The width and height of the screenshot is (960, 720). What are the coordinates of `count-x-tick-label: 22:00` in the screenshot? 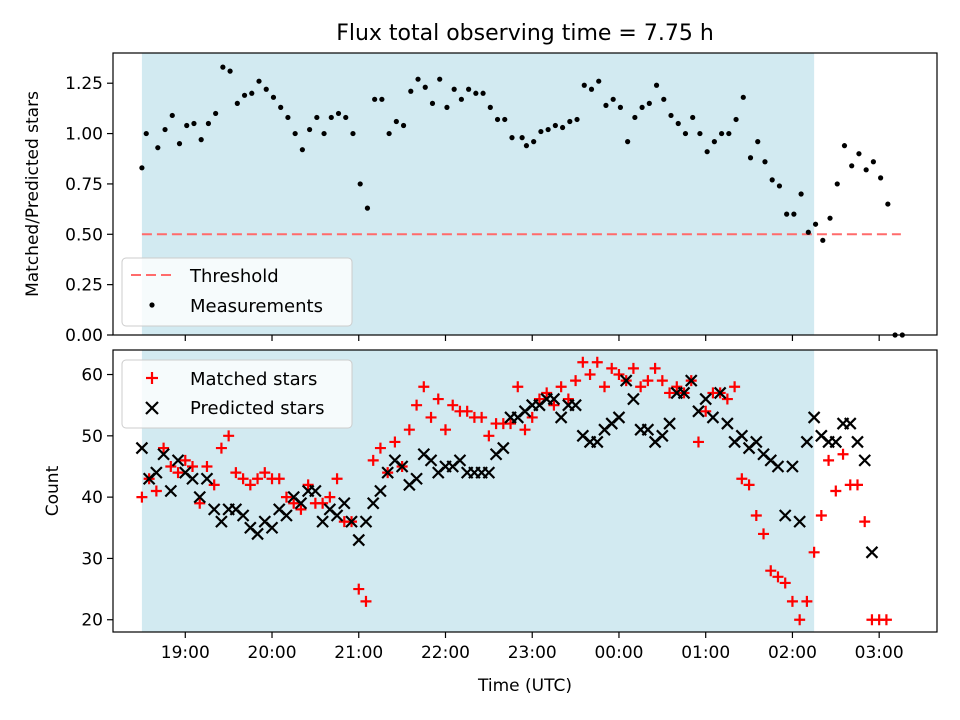 It's located at (445, 653).